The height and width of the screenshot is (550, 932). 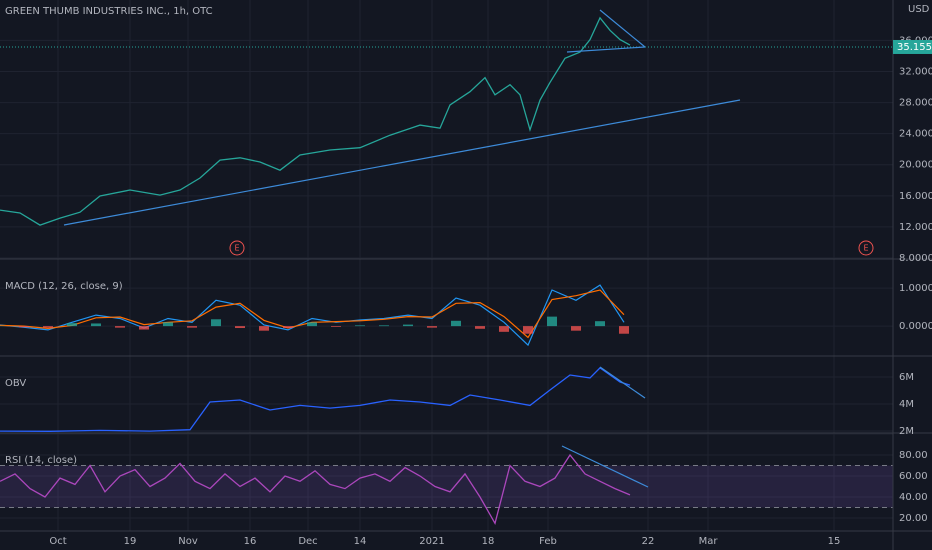 What do you see at coordinates (250, 541) in the screenshot?
I see `x-tick-label: 16` at bounding box center [250, 541].